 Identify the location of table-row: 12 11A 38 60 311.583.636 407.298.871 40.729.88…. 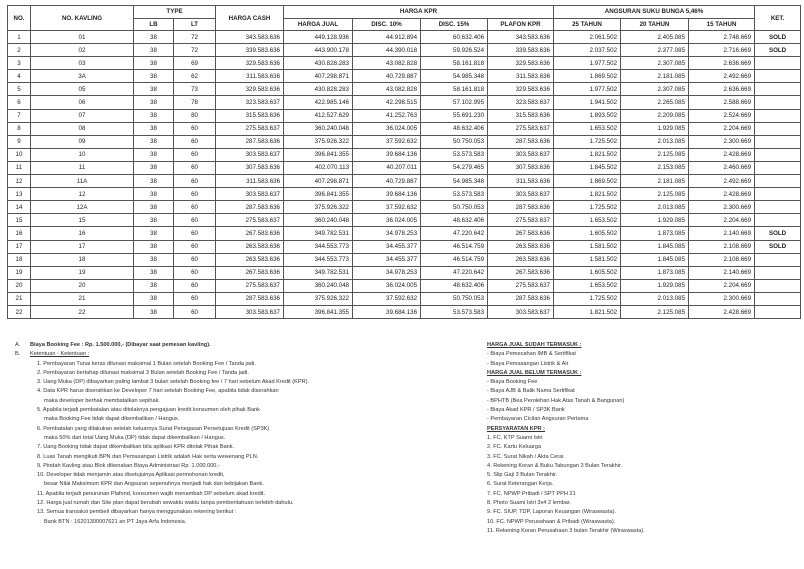
(404, 181).